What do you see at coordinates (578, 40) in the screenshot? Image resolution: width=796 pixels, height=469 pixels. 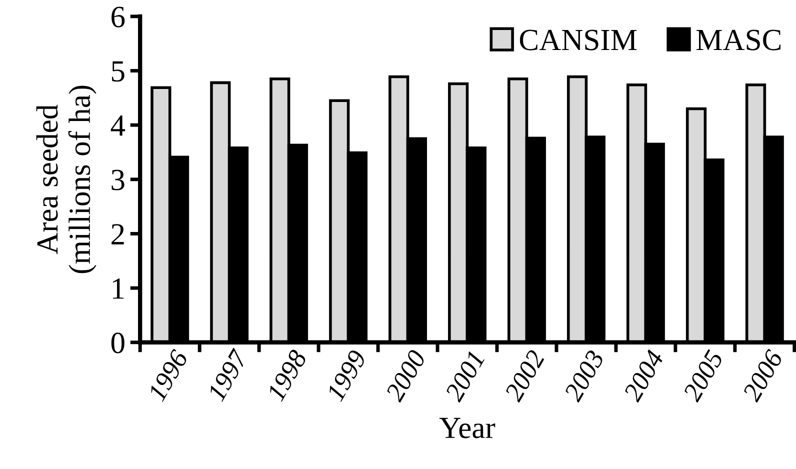 I see `legend-label: CANSIM` at bounding box center [578, 40].